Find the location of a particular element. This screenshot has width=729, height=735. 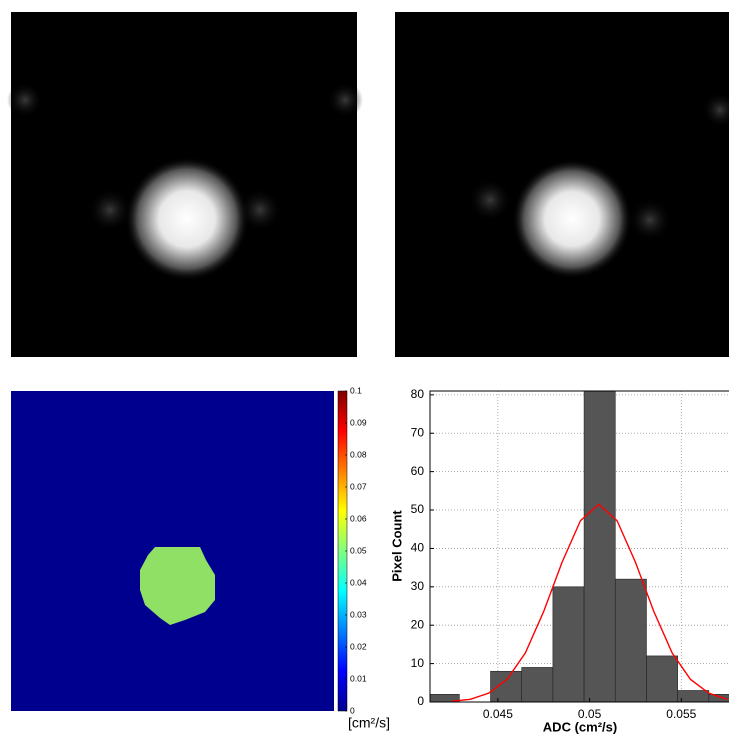

colorbar-tick-label: 0.05 is located at coordinates (358, 550).